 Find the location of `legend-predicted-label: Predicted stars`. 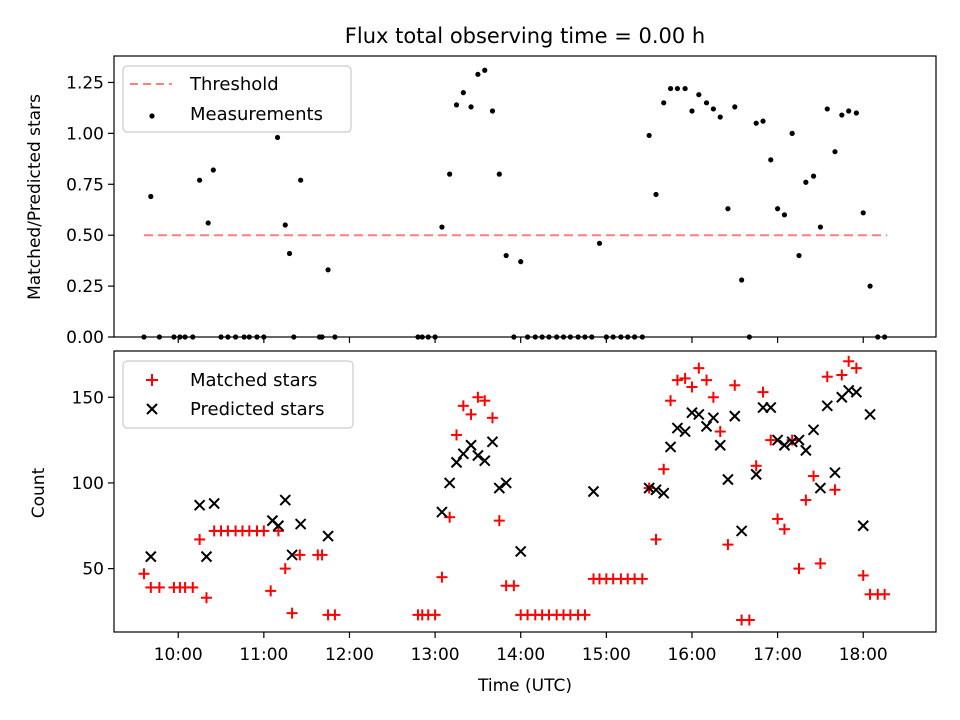

legend-predicted-label: Predicted stars is located at coordinates (257, 409).